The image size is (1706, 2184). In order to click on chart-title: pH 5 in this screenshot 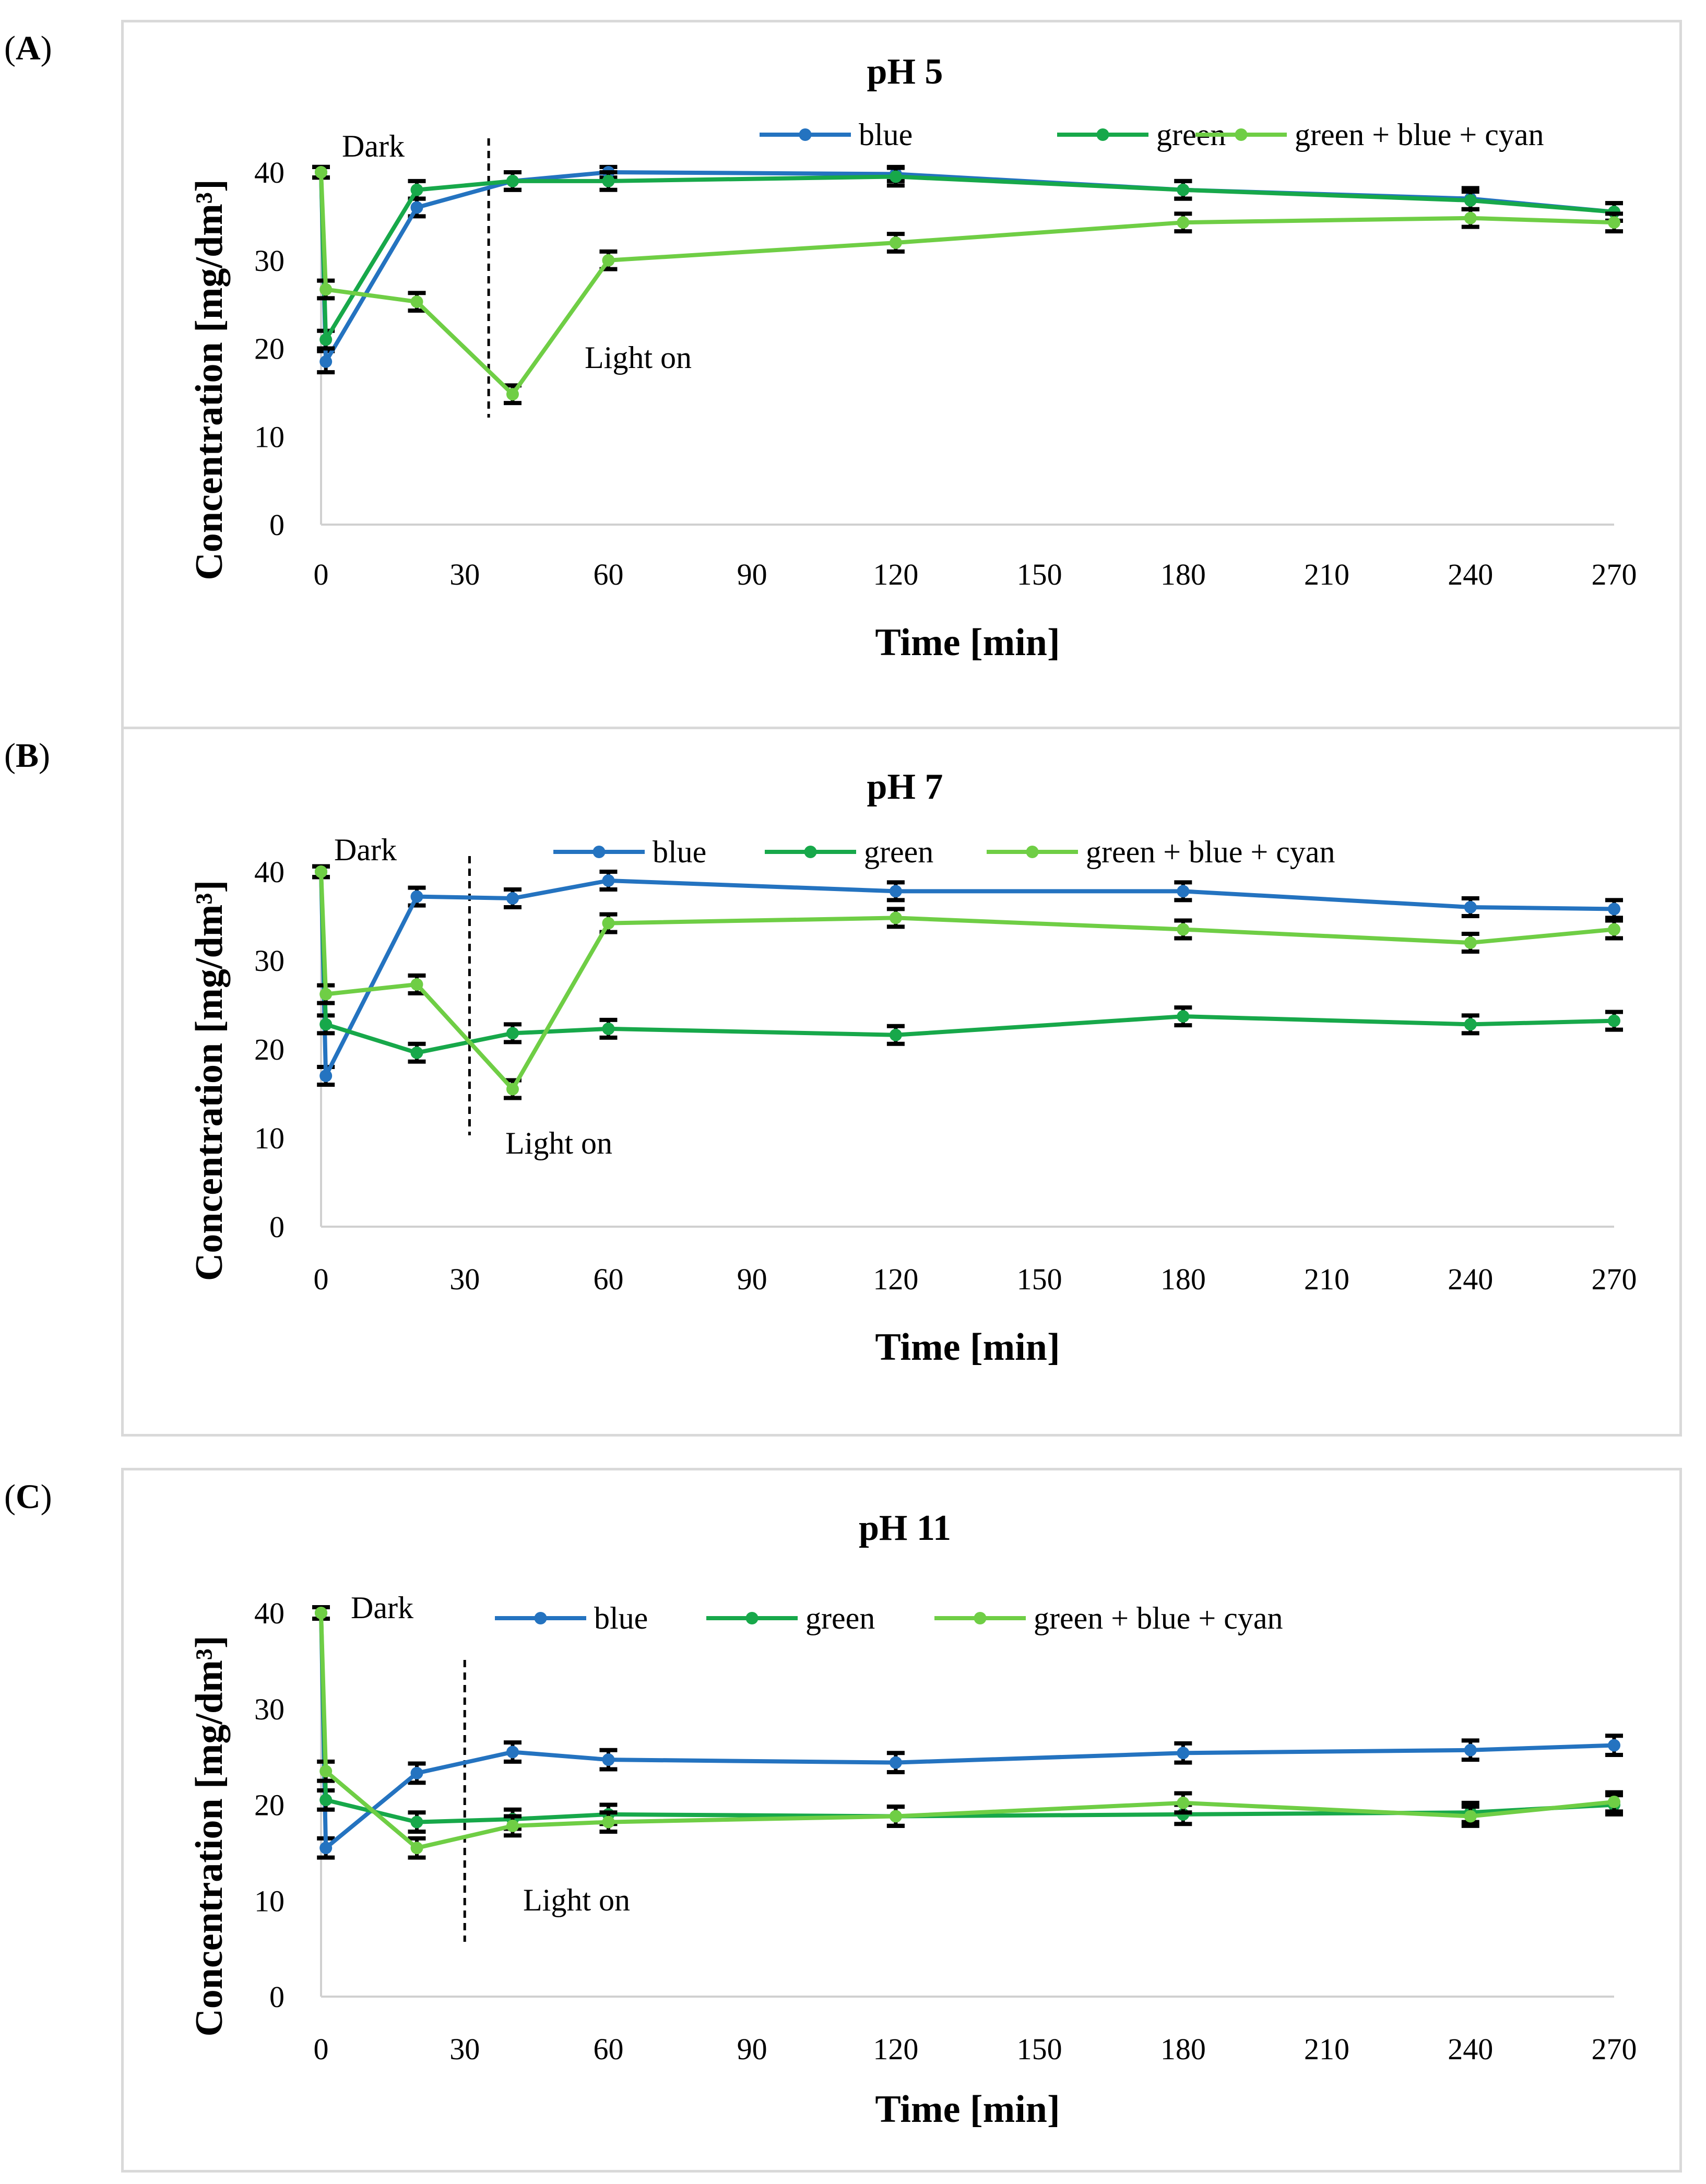, I will do `click(905, 72)`.